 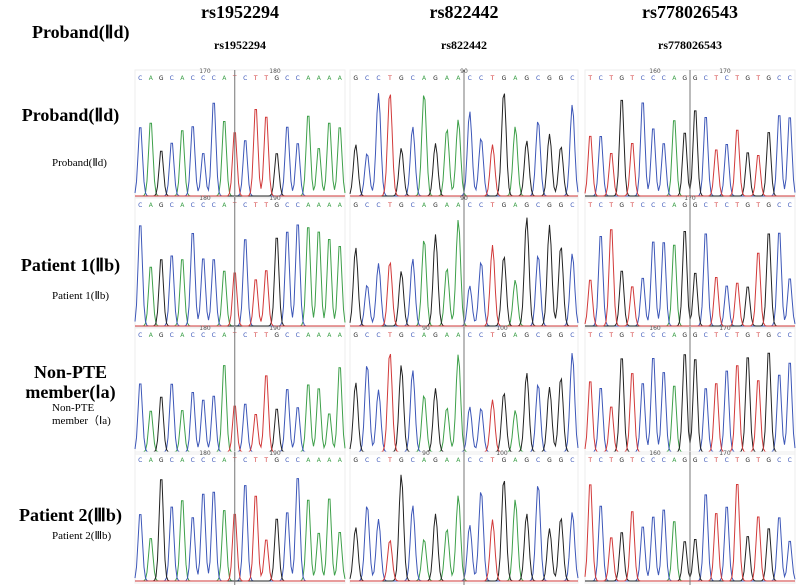 I want to click on row-label: Proband(Ⅱd), so click(x=70, y=115).